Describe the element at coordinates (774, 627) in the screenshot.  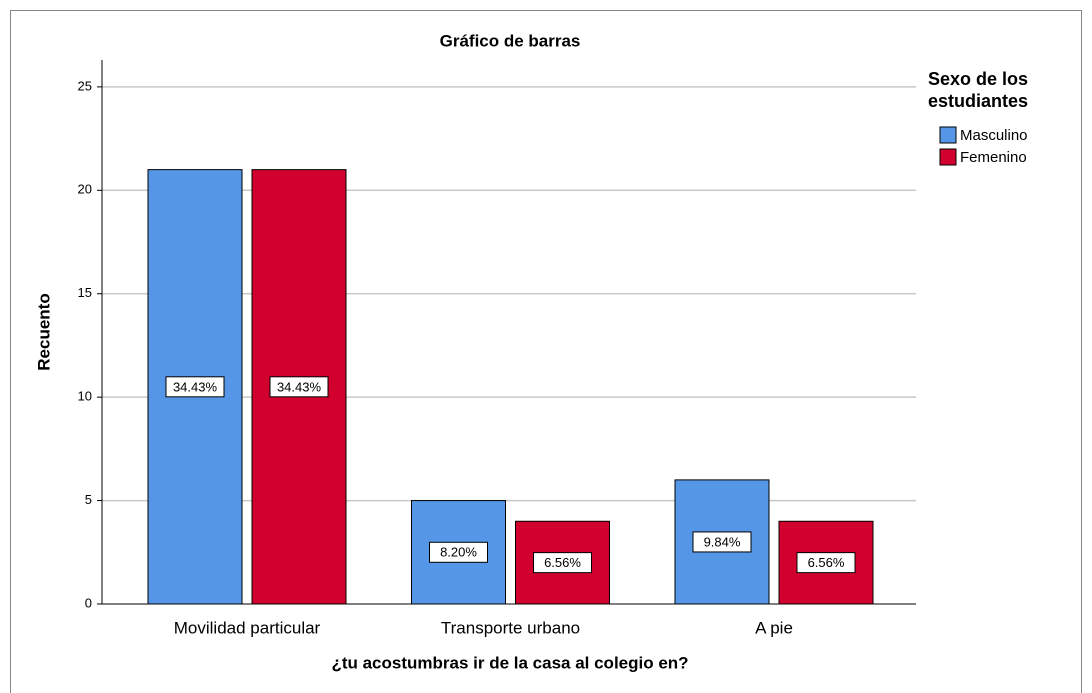
I see `x-tick-label: A pie` at that location.